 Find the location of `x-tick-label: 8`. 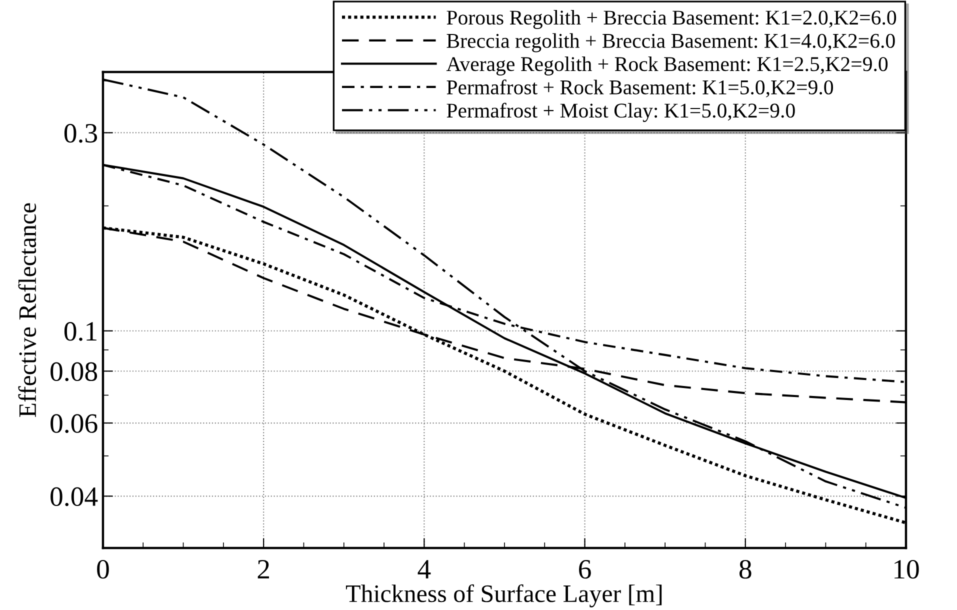

x-tick-label: 8 is located at coordinates (746, 569).